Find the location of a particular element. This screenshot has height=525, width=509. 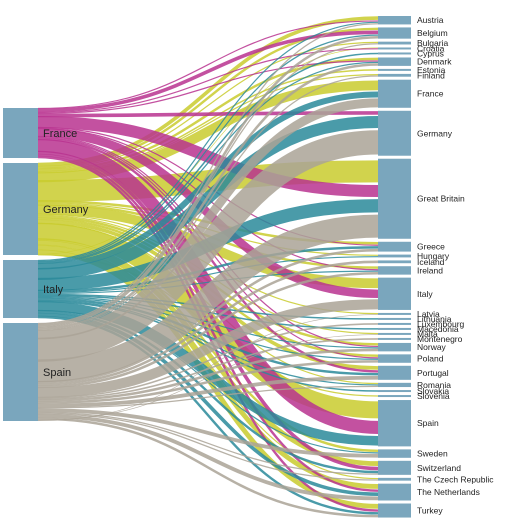

target-label-austria: Austria is located at coordinates (430, 20).